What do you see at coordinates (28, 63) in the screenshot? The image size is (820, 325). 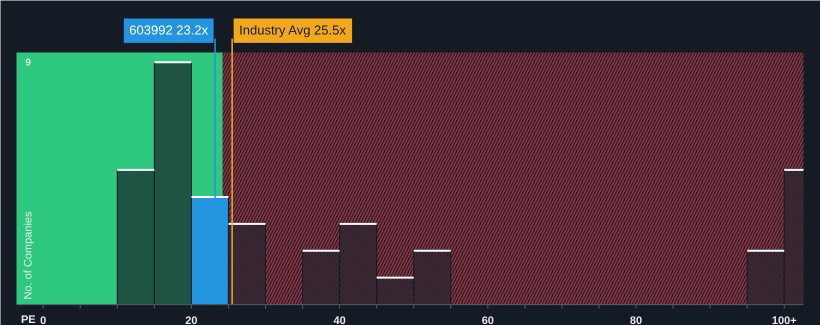 I see `annotation: 9` at bounding box center [28, 63].